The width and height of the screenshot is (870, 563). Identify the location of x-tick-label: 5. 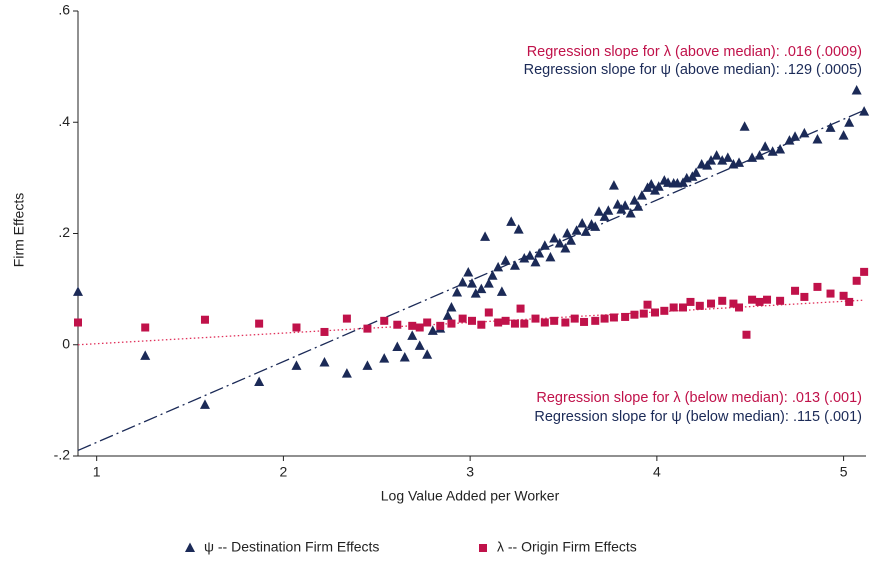
(844, 472).